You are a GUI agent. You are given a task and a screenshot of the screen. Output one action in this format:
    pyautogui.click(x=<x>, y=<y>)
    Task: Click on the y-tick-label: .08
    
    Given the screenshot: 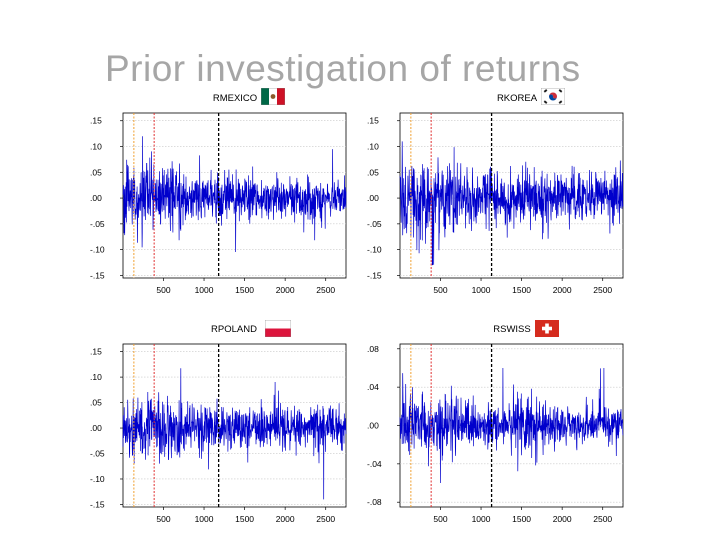 What is the action you would take?
    pyautogui.click(x=373, y=349)
    